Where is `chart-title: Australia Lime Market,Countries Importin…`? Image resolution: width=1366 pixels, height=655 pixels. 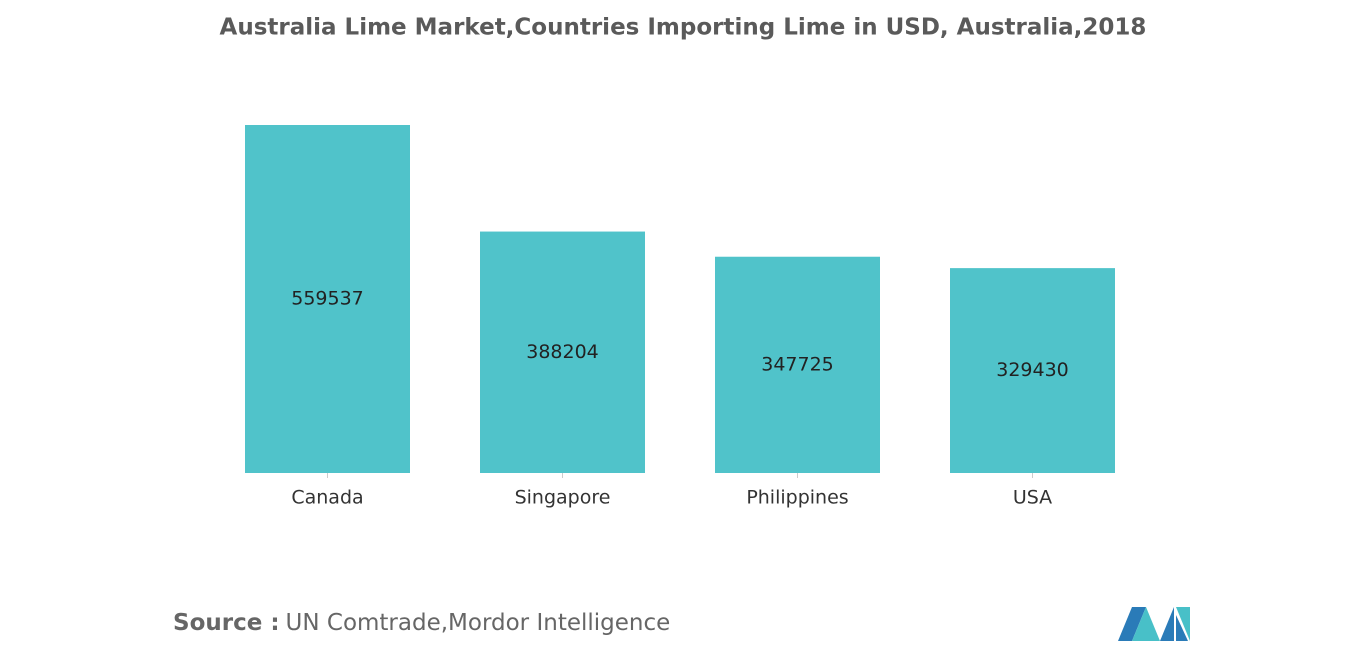 chart-title: Australia Lime Market,Countries Importin… is located at coordinates (683, 28).